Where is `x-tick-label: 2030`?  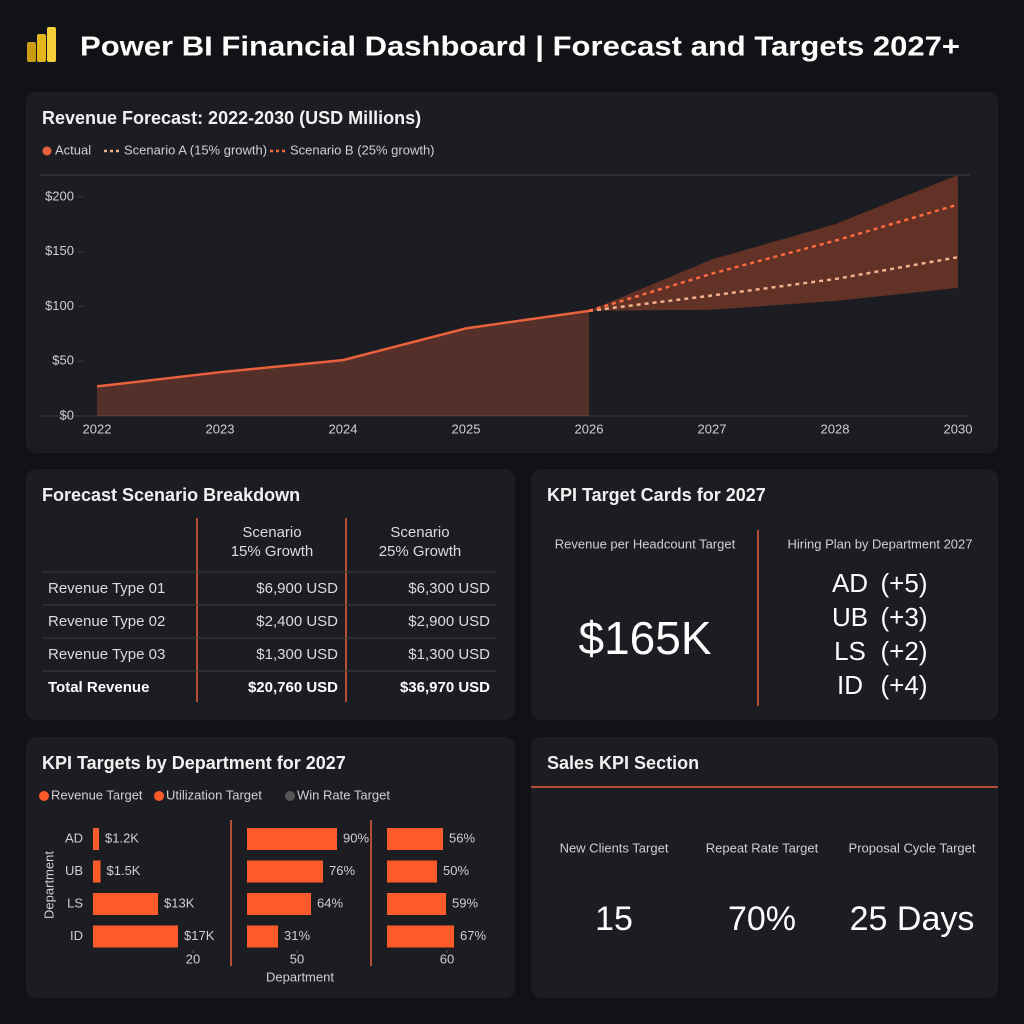 x-tick-label: 2030 is located at coordinates (958, 428).